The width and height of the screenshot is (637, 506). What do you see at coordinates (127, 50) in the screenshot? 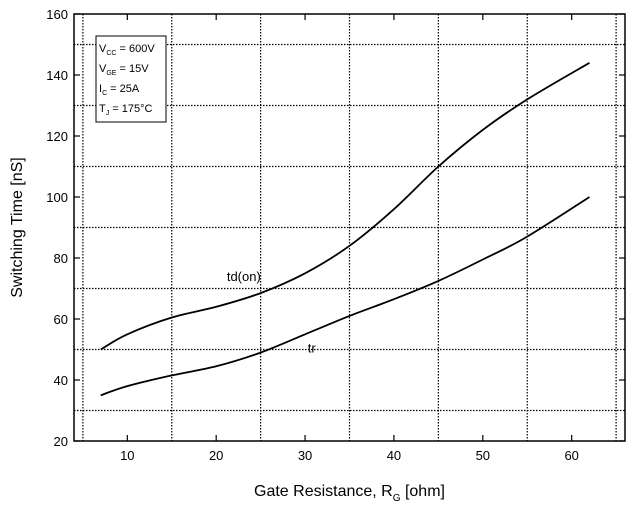
I see `test-condition: VCC = 600V` at bounding box center [127, 50].